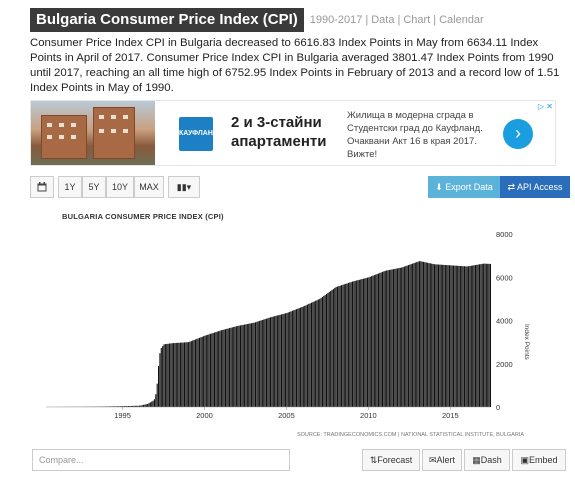 The image size is (575, 503). What do you see at coordinates (167, 20) in the screenshot?
I see `page-title: Bulgaria Consumer Price Index (CPI)` at bounding box center [167, 20].